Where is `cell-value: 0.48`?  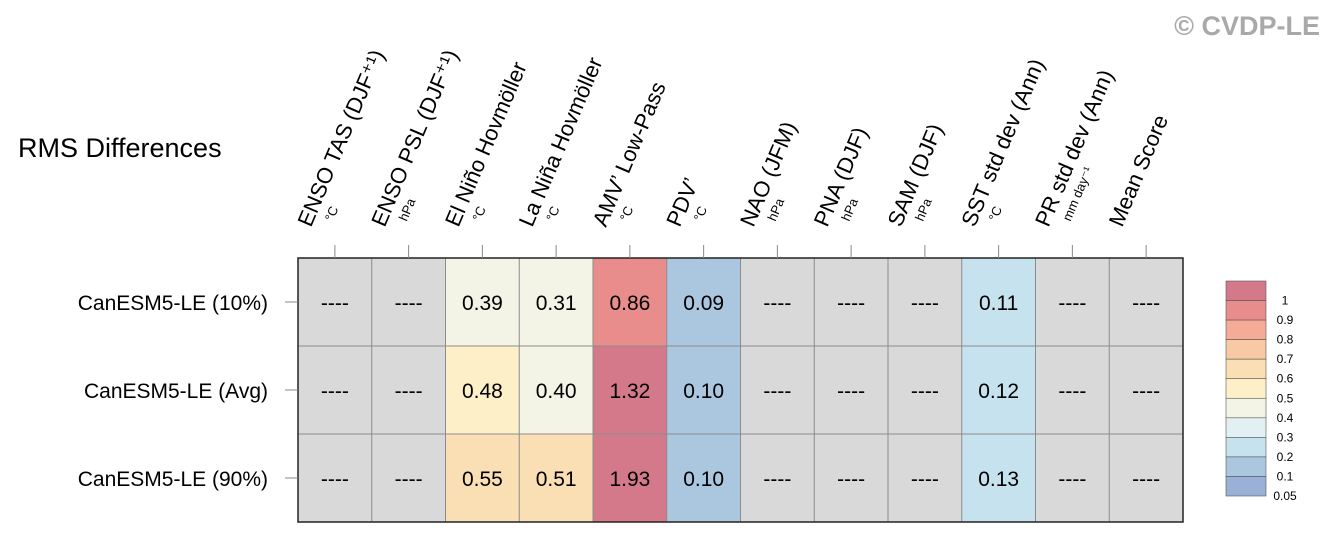
cell-value: 0.48 is located at coordinates (482, 391).